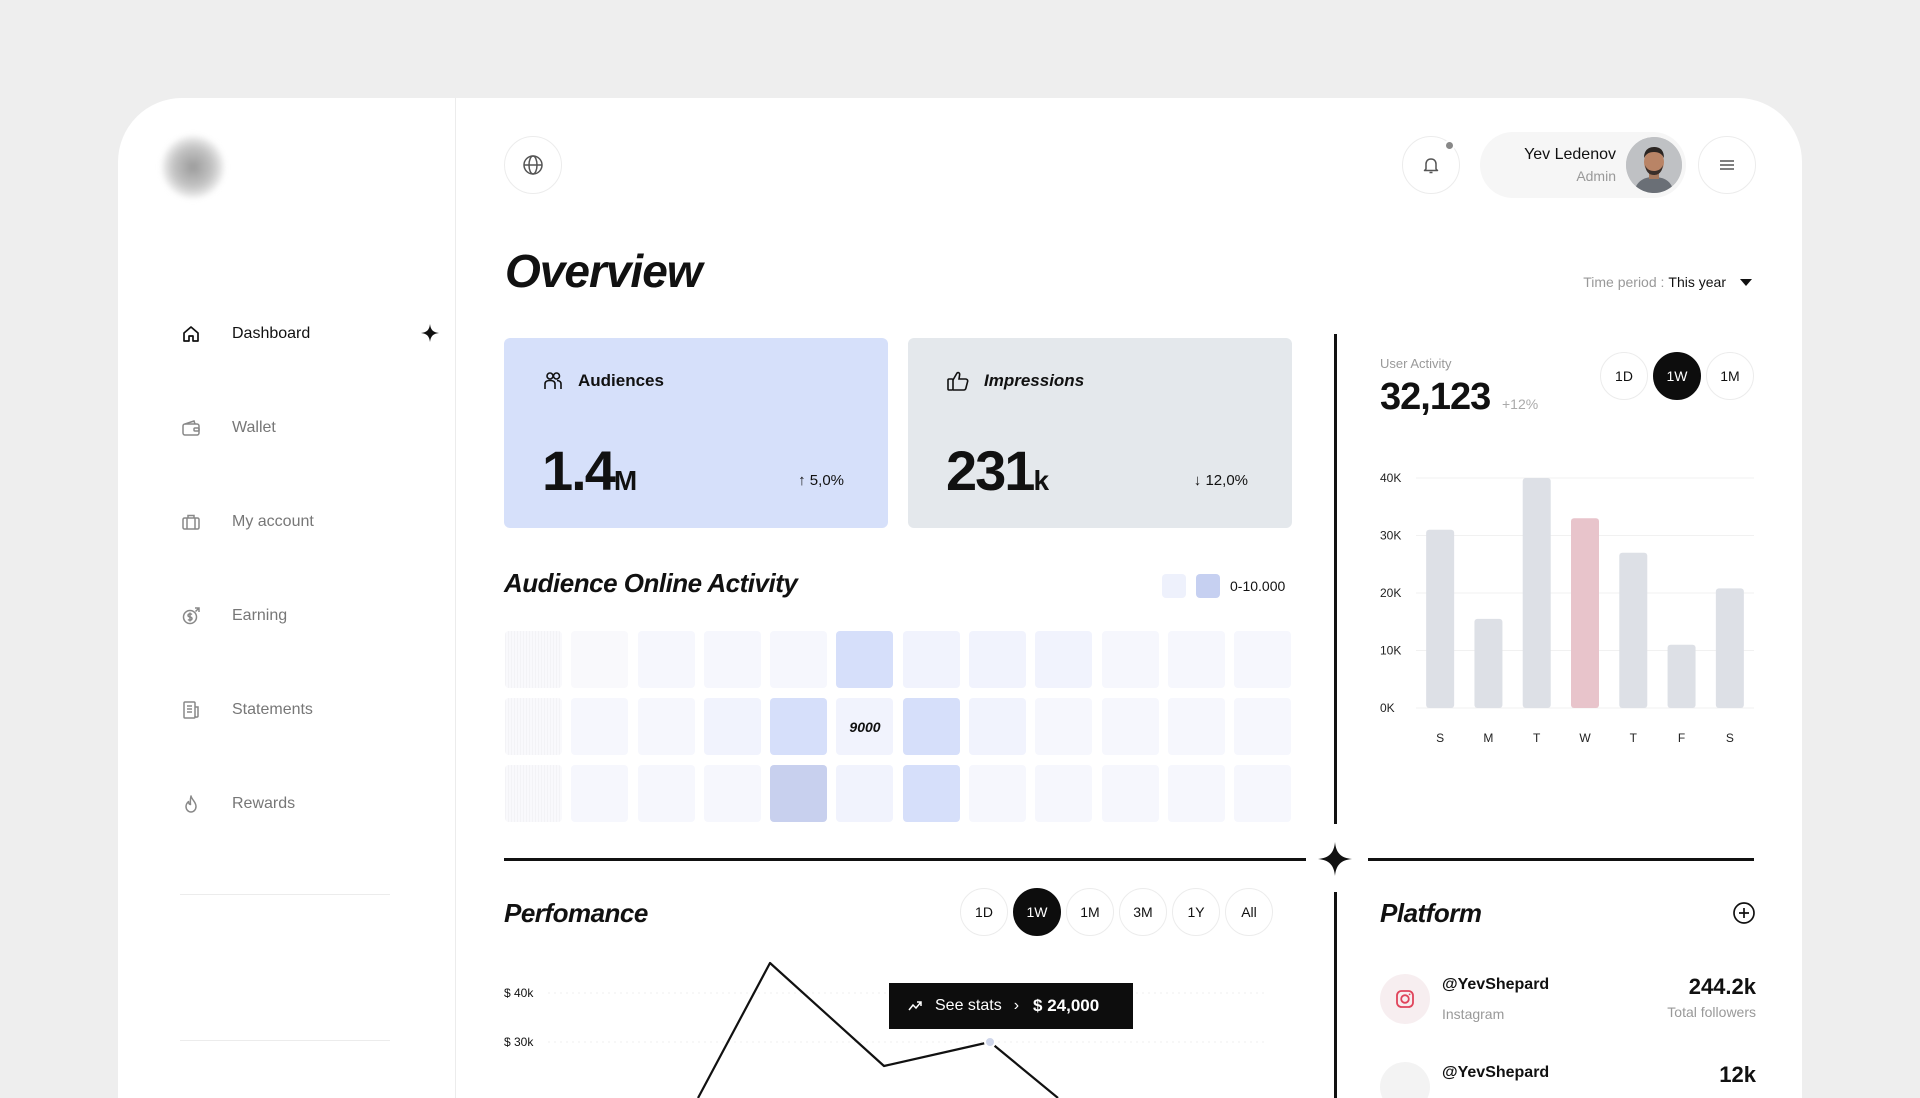 The width and height of the screenshot is (1920, 1098). I want to click on perf-range-all-button: All, so click(1249, 912).